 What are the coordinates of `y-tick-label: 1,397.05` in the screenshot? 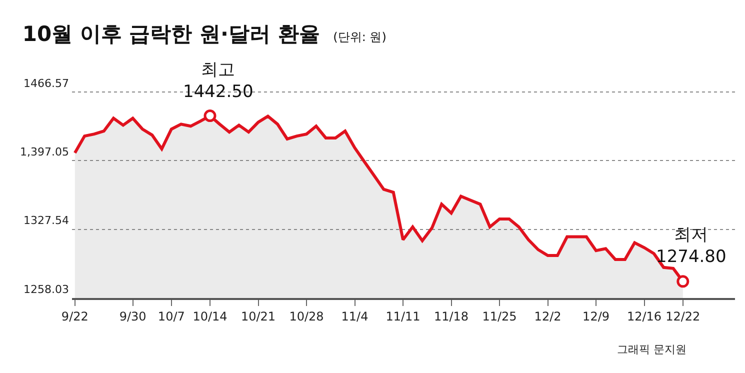 It's located at (44, 152).